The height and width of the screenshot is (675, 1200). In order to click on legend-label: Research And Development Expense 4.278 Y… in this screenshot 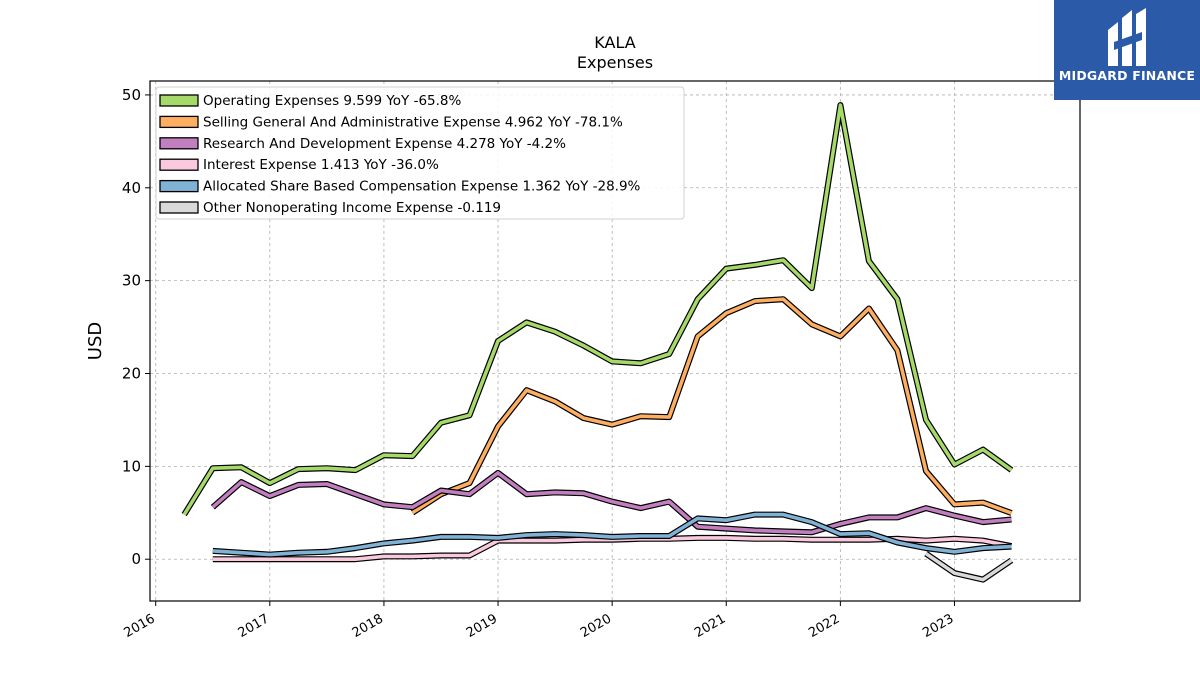, I will do `click(384, 144)`.